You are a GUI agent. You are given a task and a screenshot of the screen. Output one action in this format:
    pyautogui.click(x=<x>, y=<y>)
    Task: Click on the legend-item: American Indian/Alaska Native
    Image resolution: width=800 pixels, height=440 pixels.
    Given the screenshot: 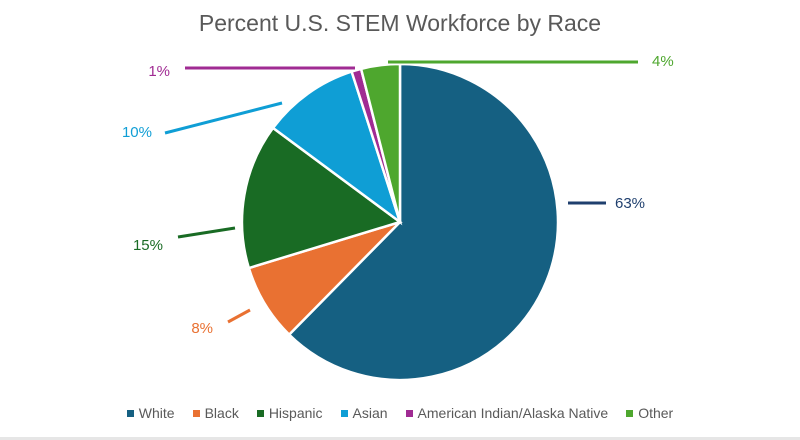 What is the action you would take?
    pyautogui.click(x=507, y=413)
    